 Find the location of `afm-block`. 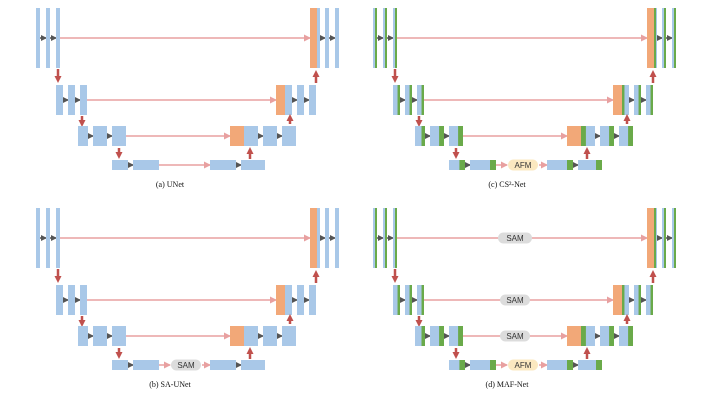

afm-block is located at coordinates (523, 165).